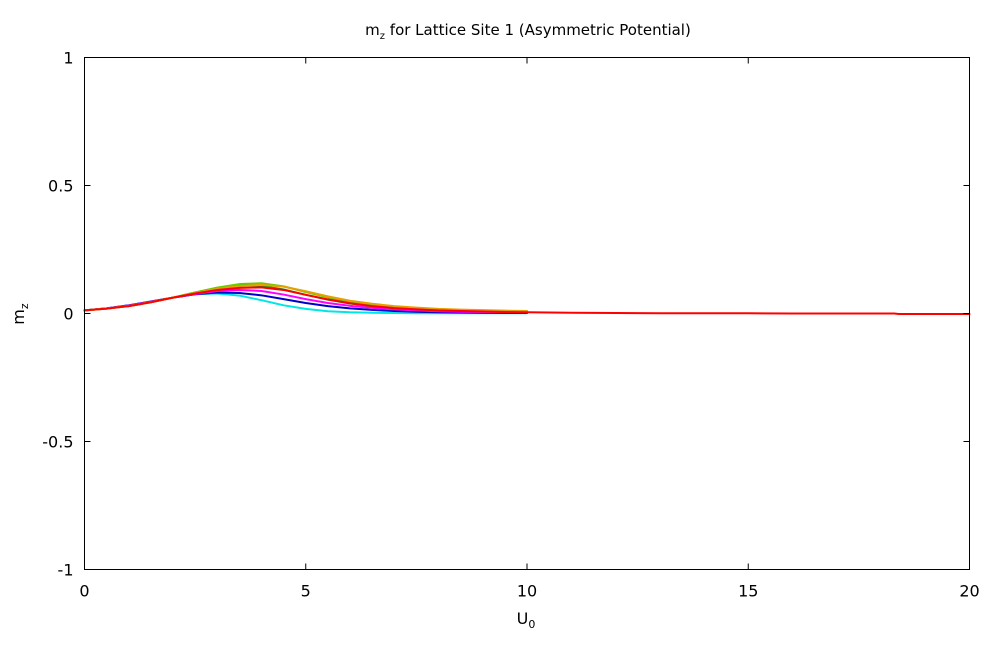 Image resolution: width=1000 pixels, height=654 pixels. What do you see at coordinates (523, 618) in the screenshot?
I see `x-axis-label-main: U` at bounding box center [523, 618].